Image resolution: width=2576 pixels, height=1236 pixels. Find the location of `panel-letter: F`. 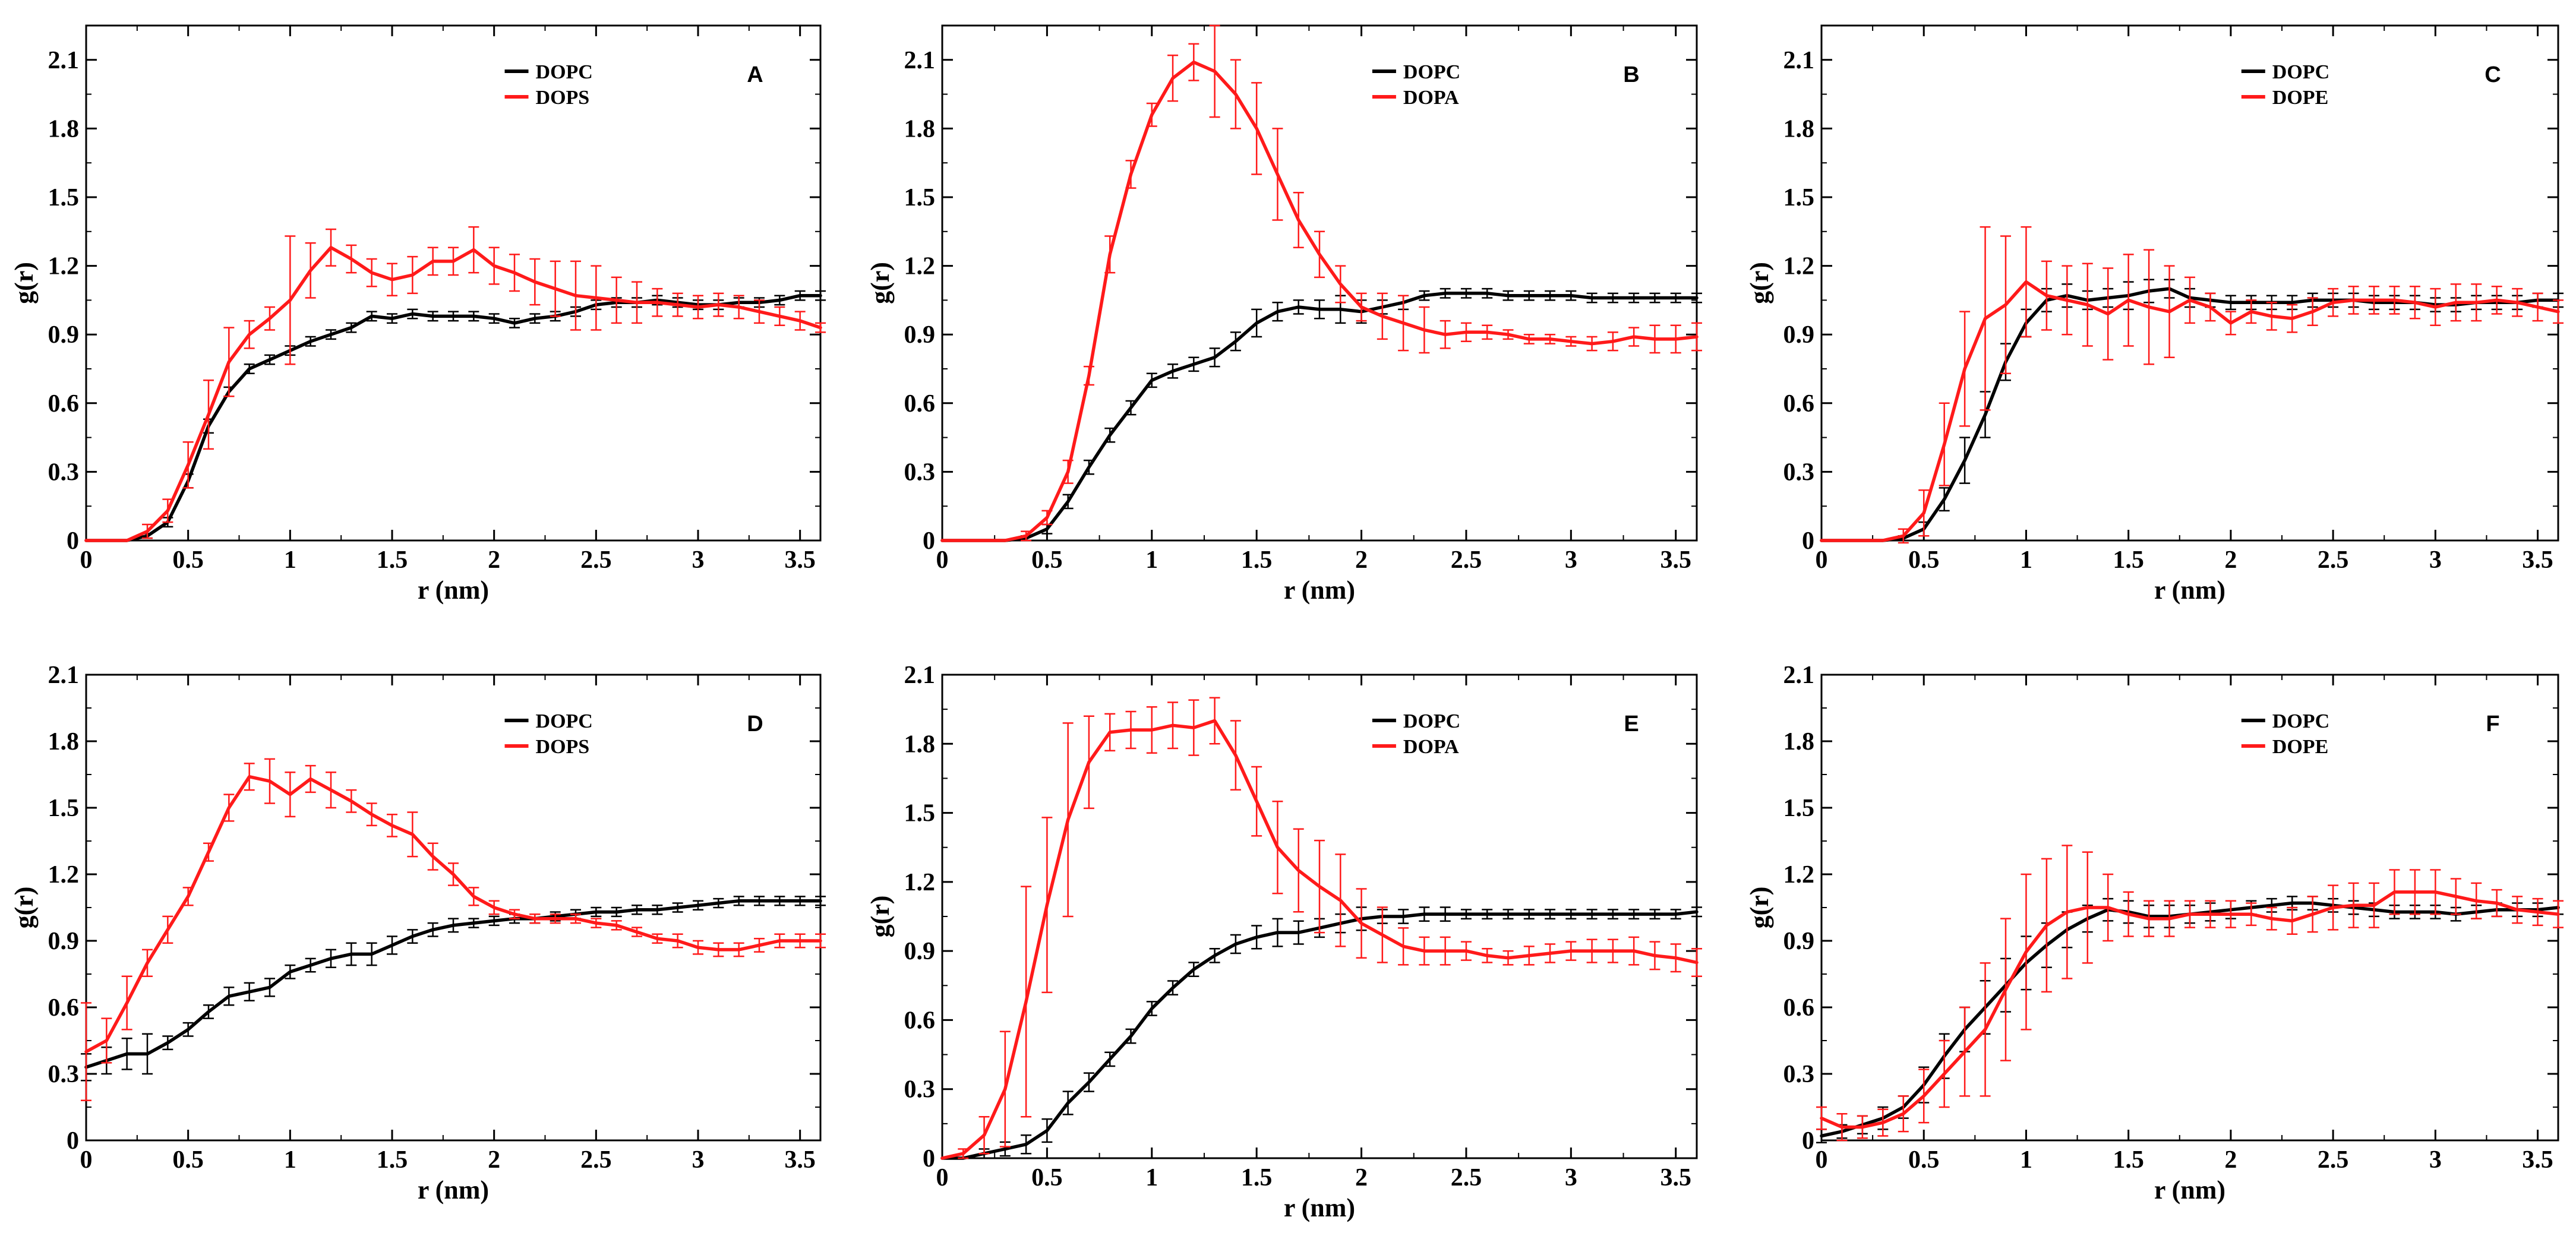

panel-letter: F is located at coordinates (2492, 724).